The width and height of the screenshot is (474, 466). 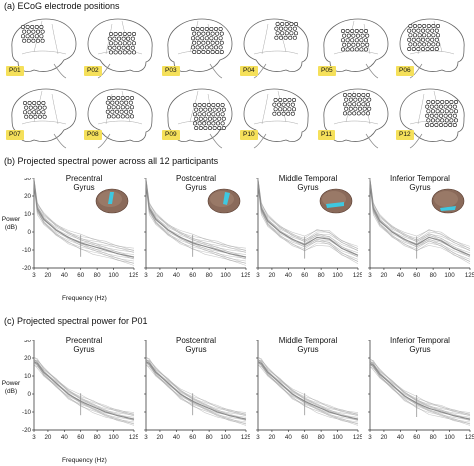 What do you see at coordinates (84, 178) in the screenshot?
I see `panel-title-line1: Precentral` at bounding box center [84, 178].